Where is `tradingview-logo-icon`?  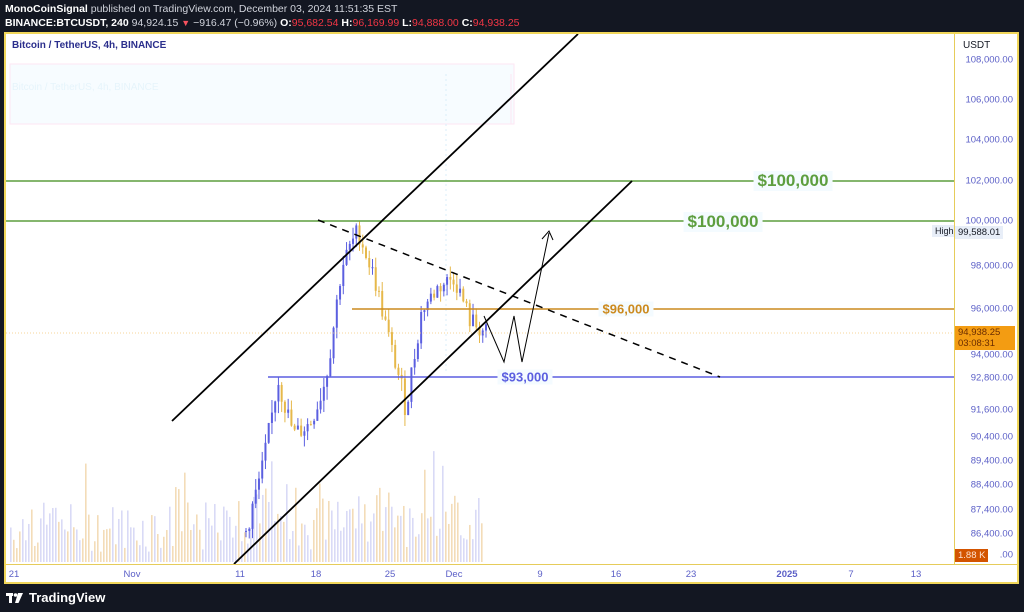 tradingview-logo-icon is located at coordinates (14, 597).